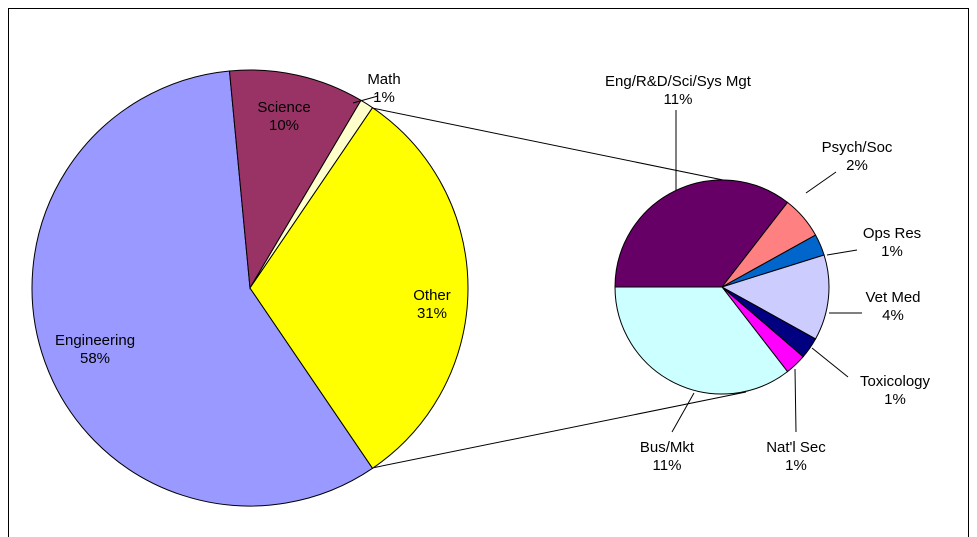 The height and width of the screenshot is (537, 977). I want to click on value-label: 4%, so click(893, 315).